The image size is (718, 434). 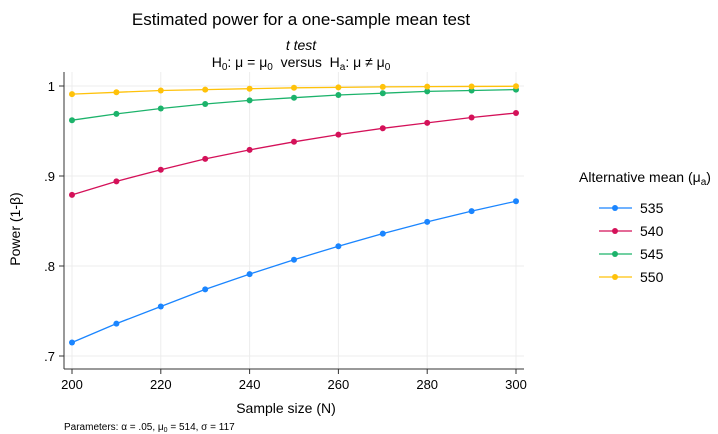 What do you see at coordinates (339, 384) in the screenshot?
I see `x-tick-label: 260` at bounding box center [339, 384].